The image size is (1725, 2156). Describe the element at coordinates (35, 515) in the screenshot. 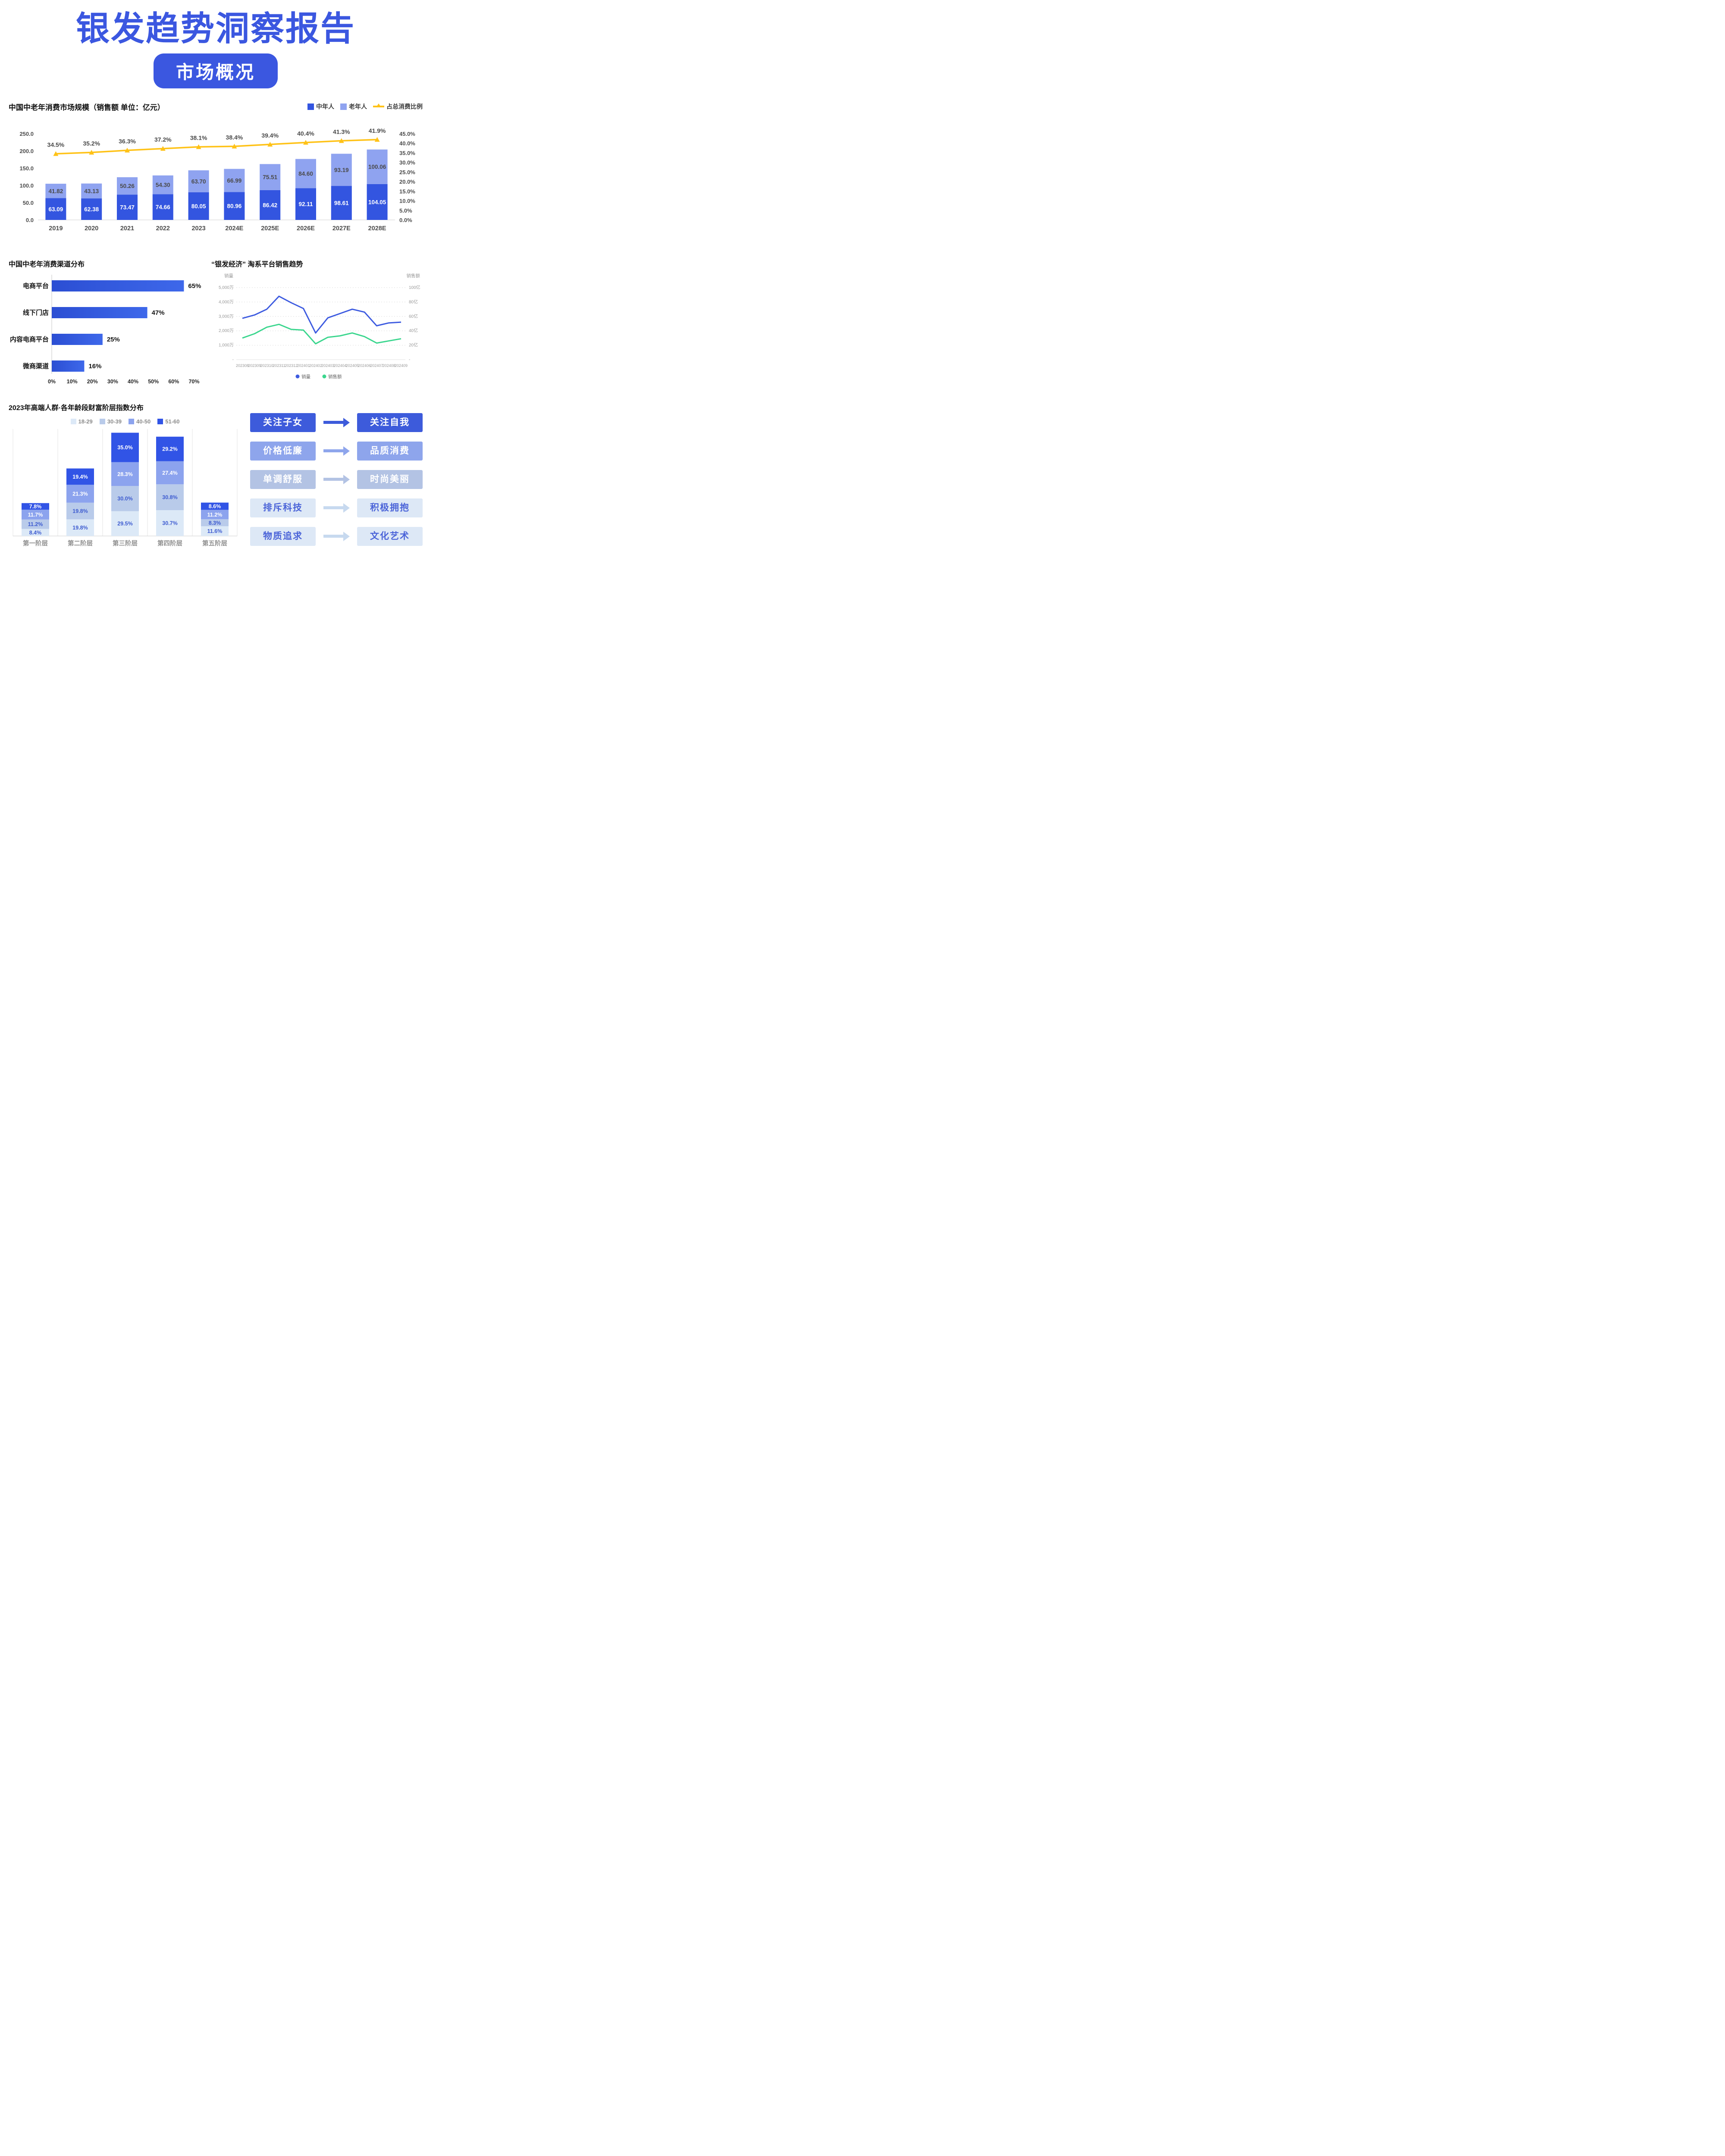

I see `svg-text: 11.7%` at that location.